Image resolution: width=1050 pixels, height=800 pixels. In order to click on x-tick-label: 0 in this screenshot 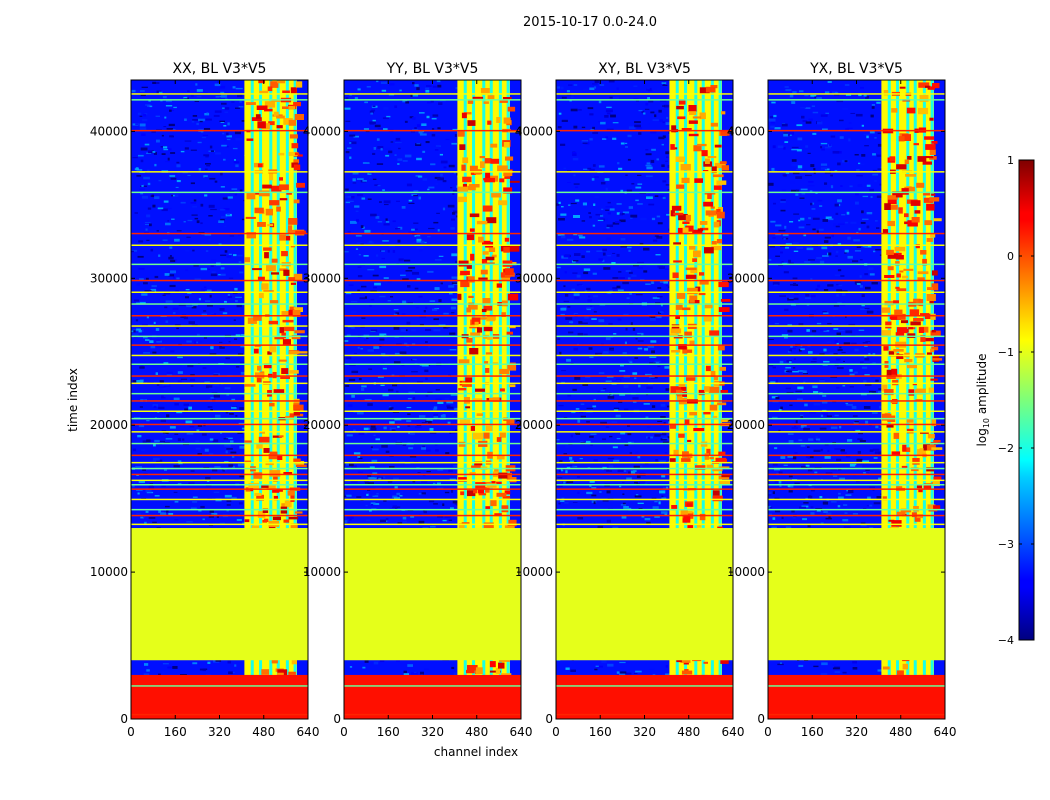, I will do `click(131, 732)`.